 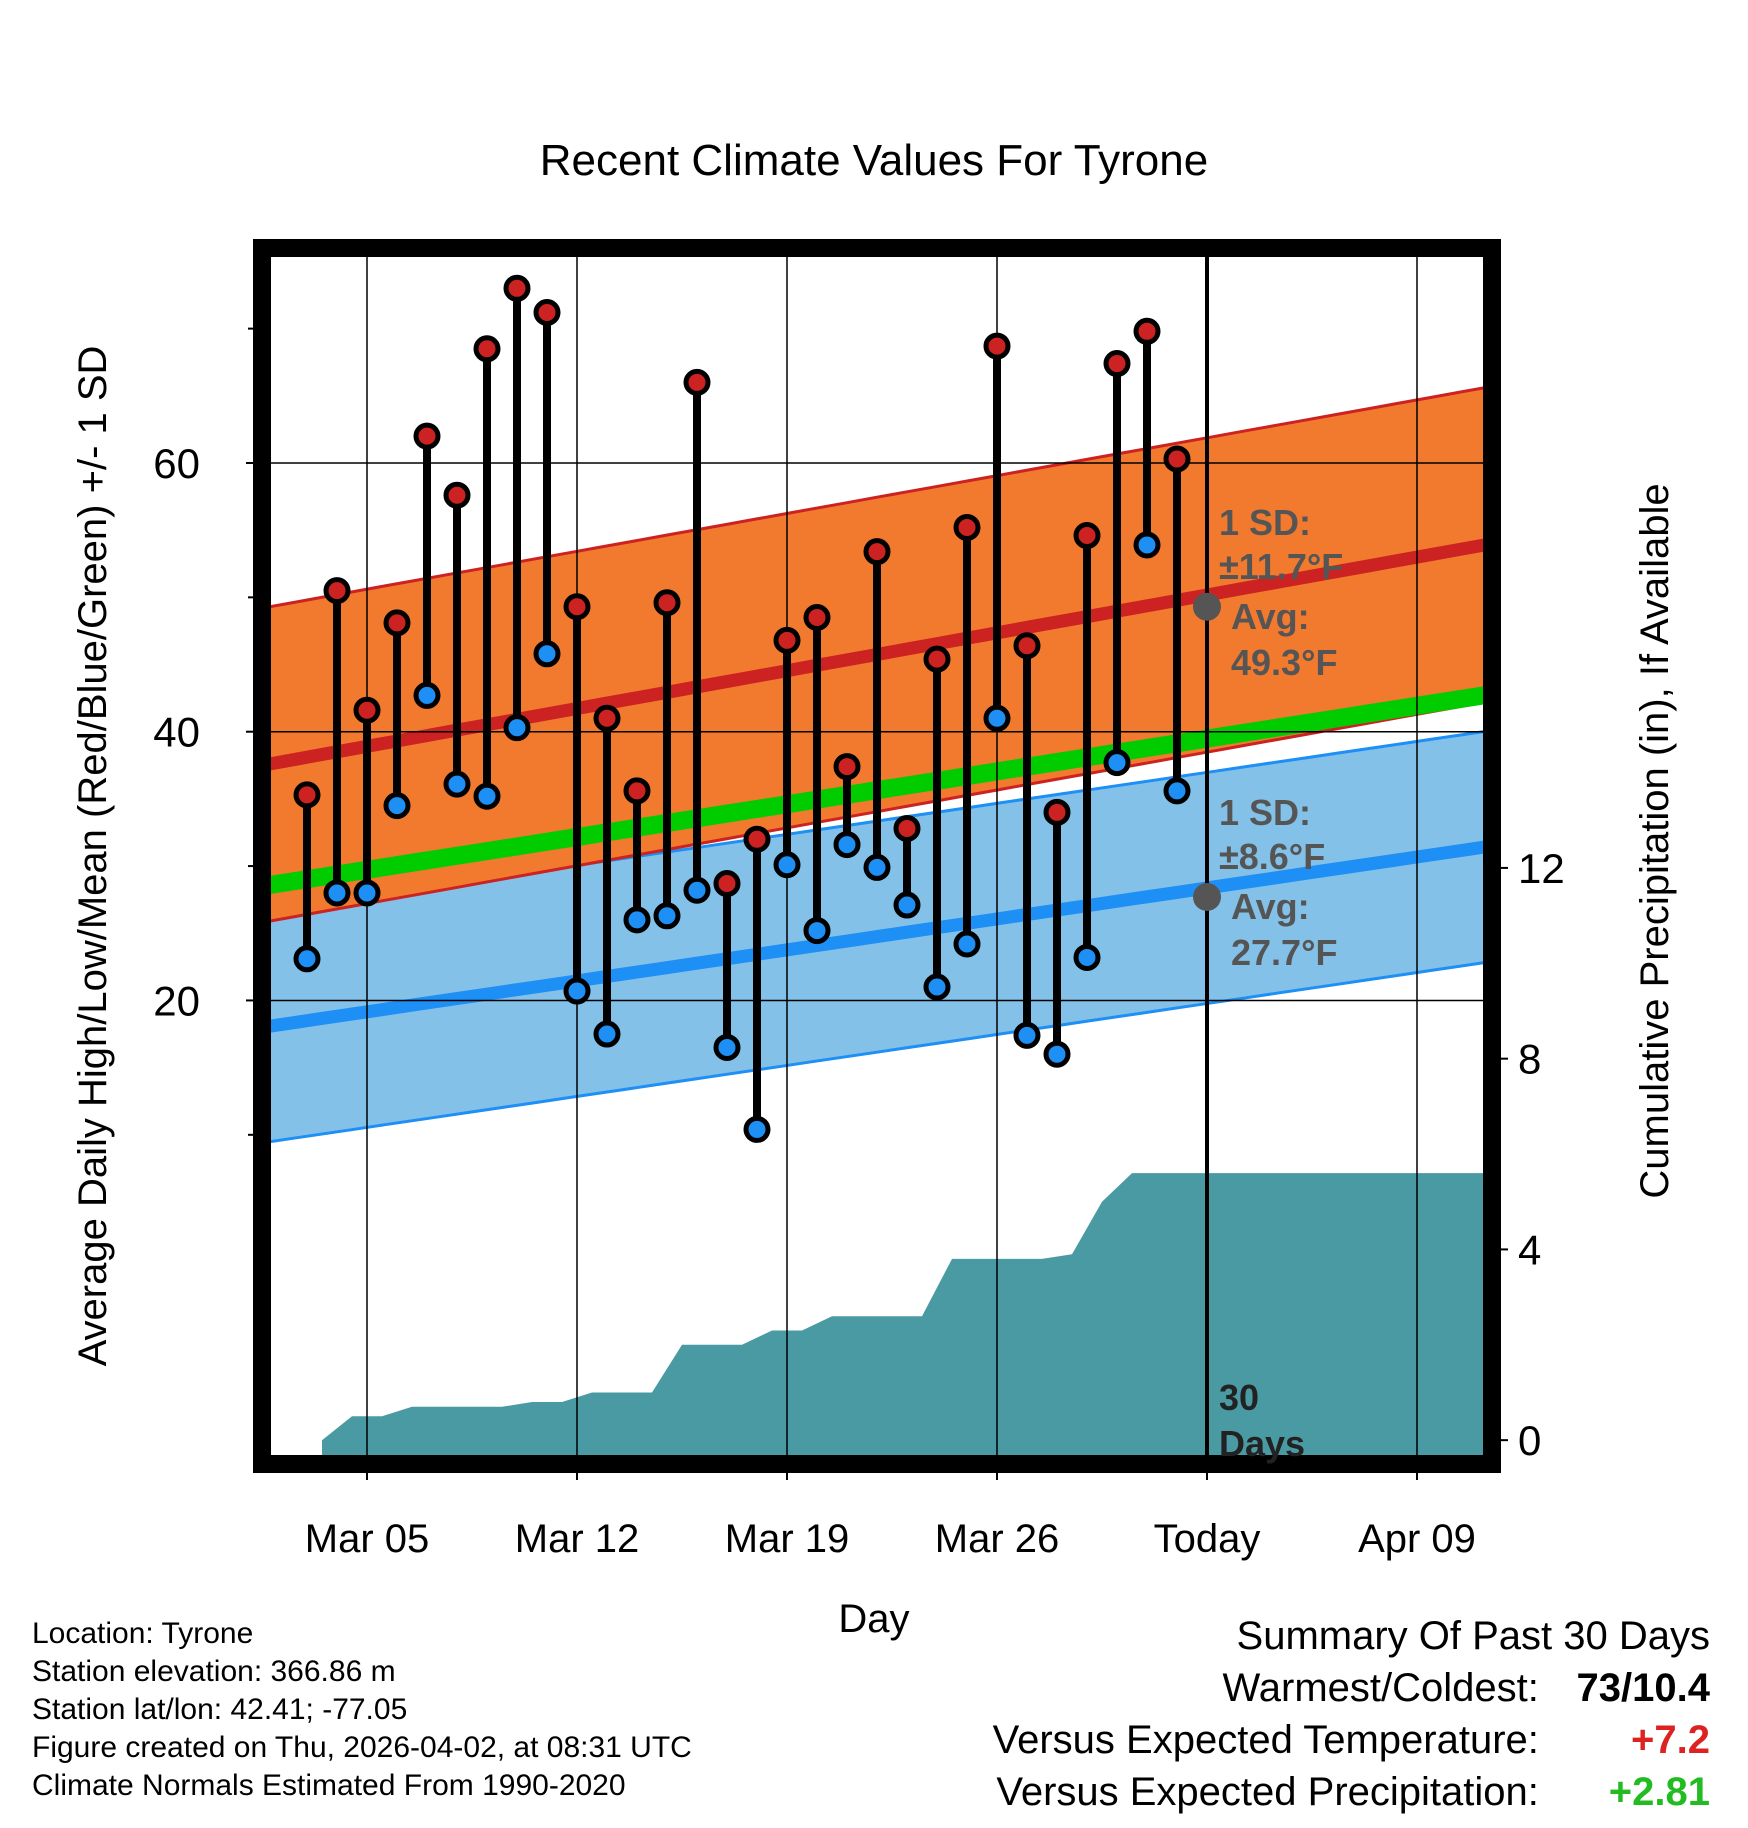 What do you see at coordinates (1262, 1443) in the screenshot?
I see `today-days-label: Days` at bounding box center [1262, 1443].